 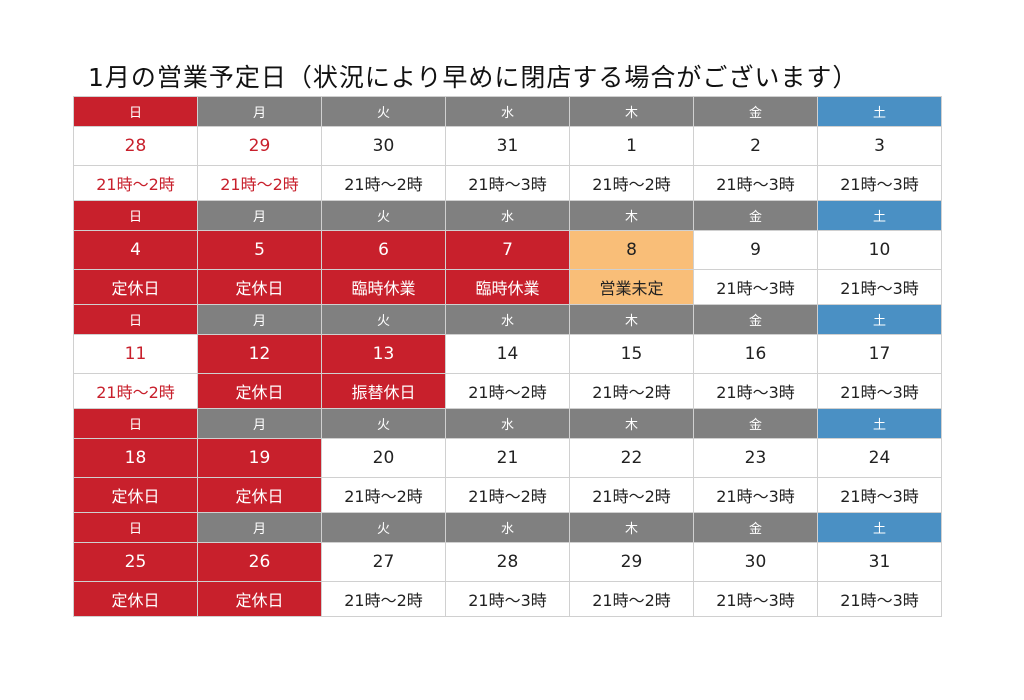 What do you see at coordinates (383, 458) in the screenshot?
I see `date-cell: 20` at bounding box center [383, 458].